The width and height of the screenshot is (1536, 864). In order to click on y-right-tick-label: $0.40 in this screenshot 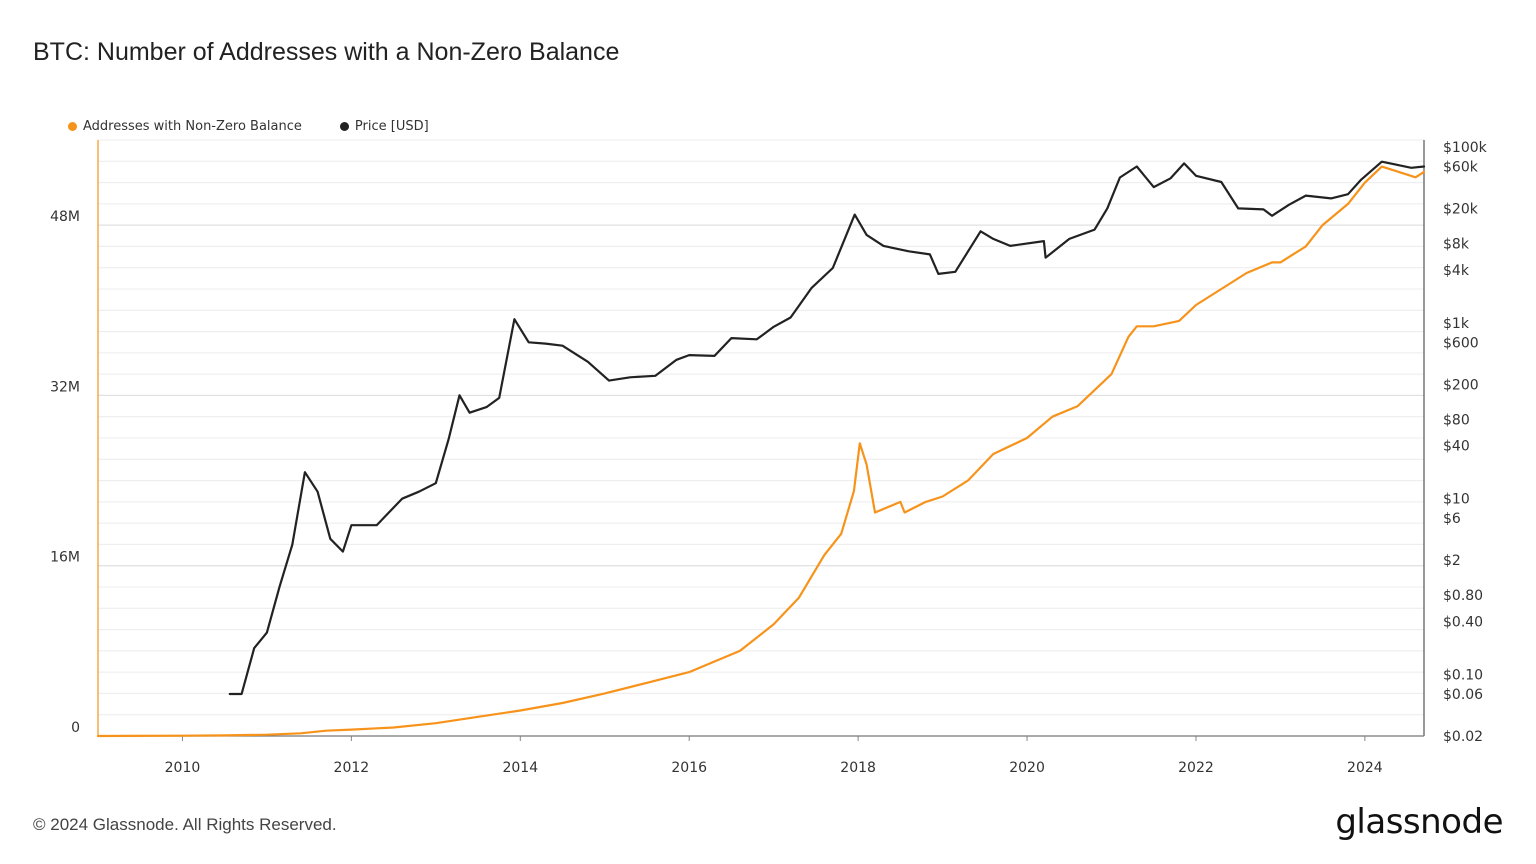, I will do `click(1463, 623)`.